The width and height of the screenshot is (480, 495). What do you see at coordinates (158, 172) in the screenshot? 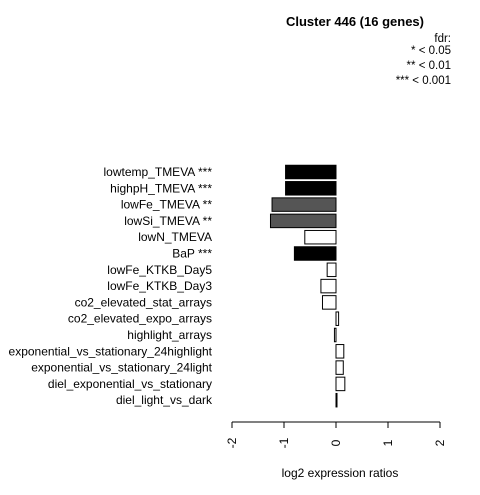
I see `category-label: lowtemp_TMEVA ***` at bounding box center [158, 172].